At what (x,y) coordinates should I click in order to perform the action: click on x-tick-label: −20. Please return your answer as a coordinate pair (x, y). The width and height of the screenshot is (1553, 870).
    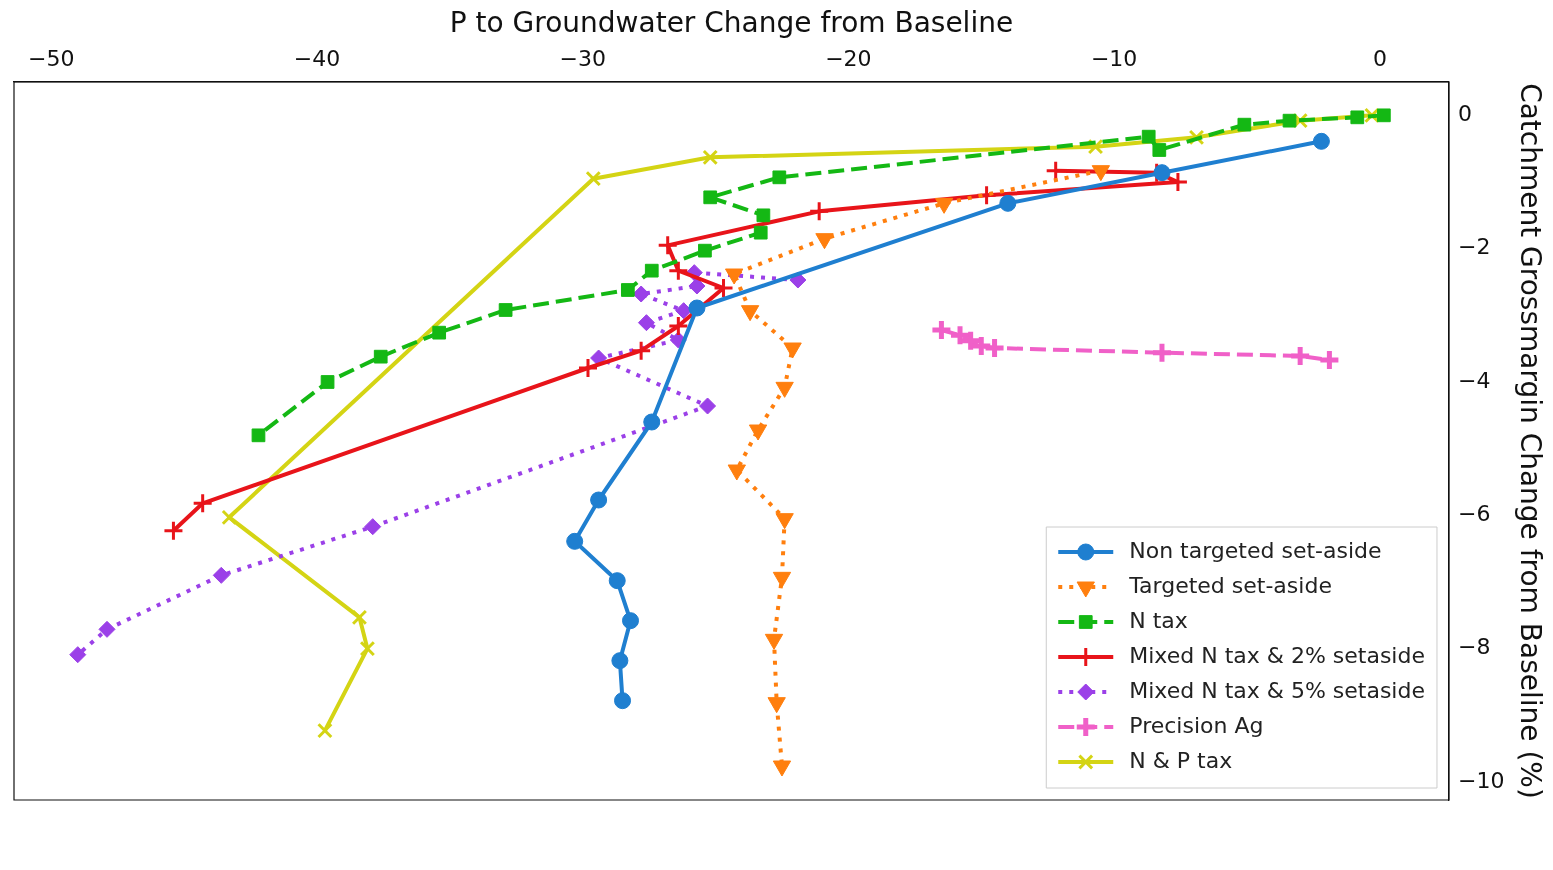
    Looking at the image, I should click on (848, 58).